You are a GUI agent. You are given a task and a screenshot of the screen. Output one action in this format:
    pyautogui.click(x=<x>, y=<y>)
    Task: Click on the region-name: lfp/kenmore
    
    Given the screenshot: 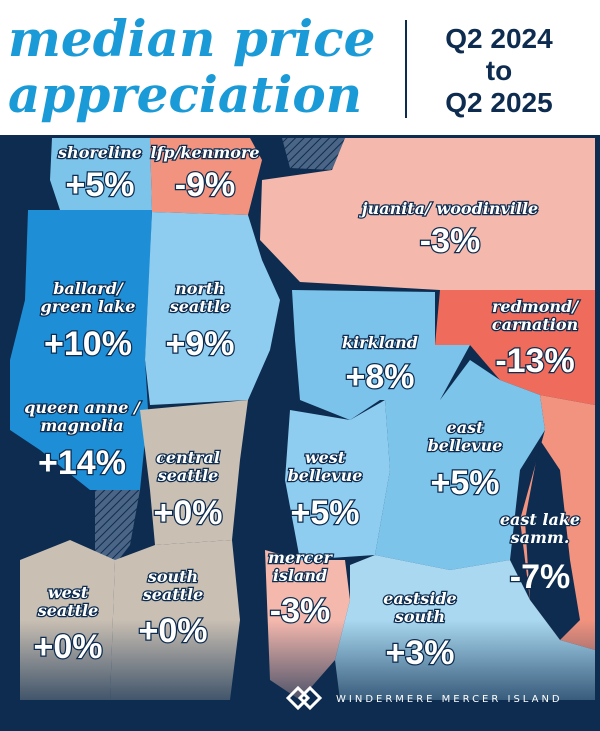 What is the action you would take?
    pyautogui.click(x=204, y=152)
    